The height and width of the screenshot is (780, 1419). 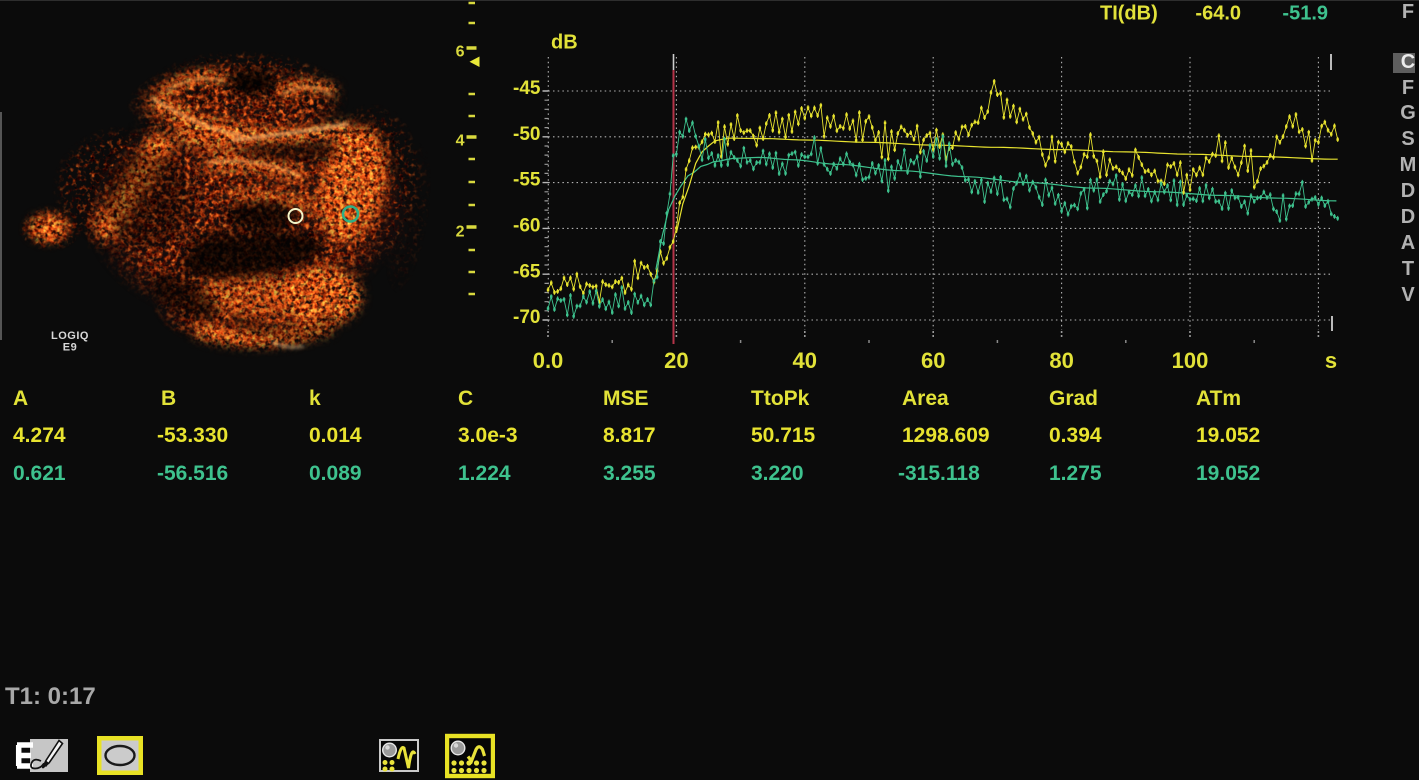 What do you see at coordinates (460, 231) in the screenshot?
I see `svg-text: 2` at bounding box center [460, 231].